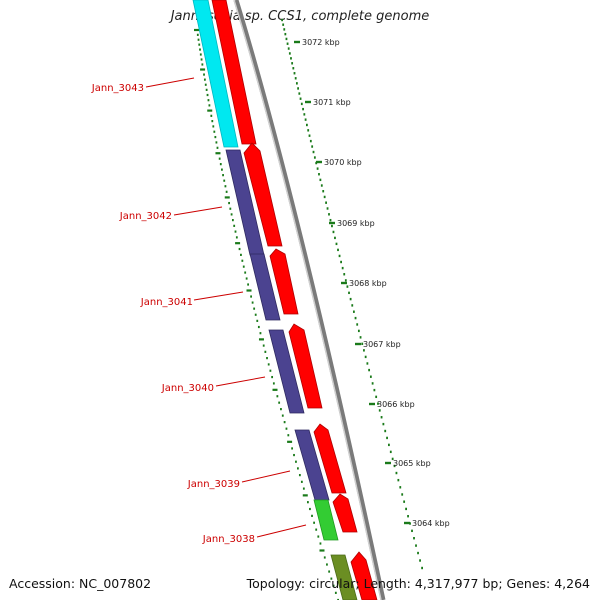 This screenshot has width=600, height=600. Describe the element at coordinates (344, 577) in the screenshot. I see `gene-extra` at that location.